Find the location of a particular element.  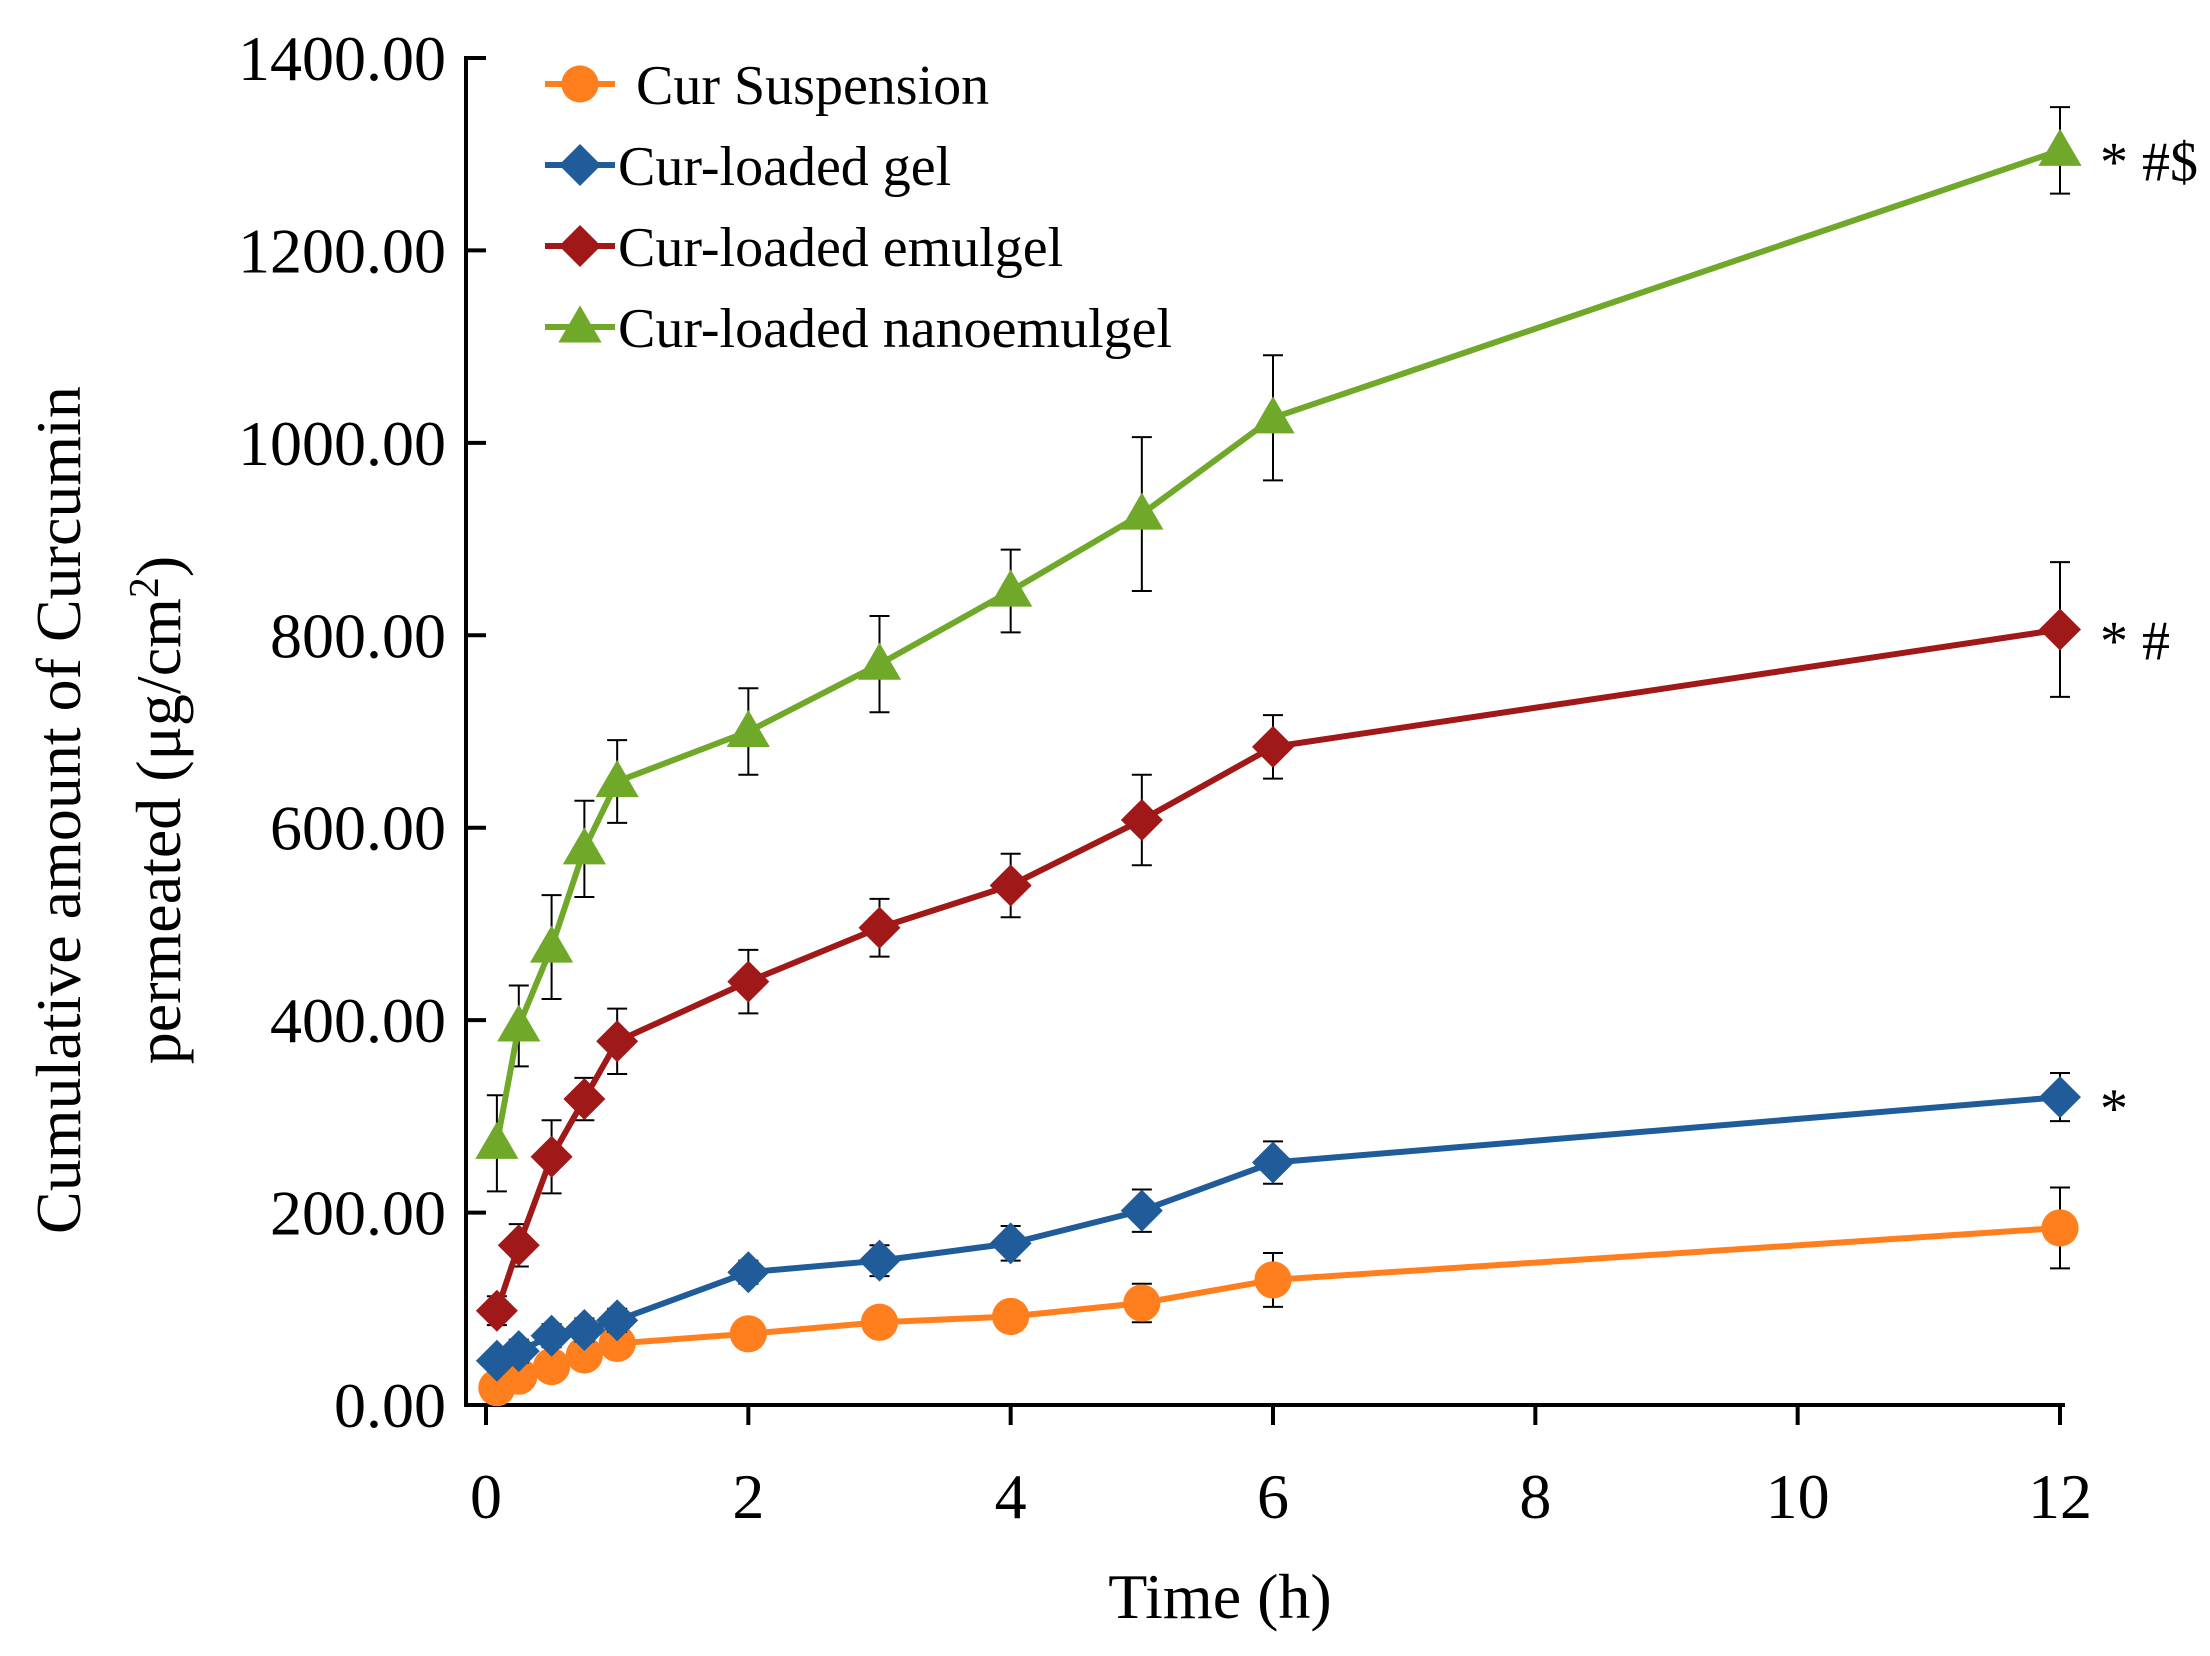

significance-annotation: * # is located at coordinates (2135, 642).